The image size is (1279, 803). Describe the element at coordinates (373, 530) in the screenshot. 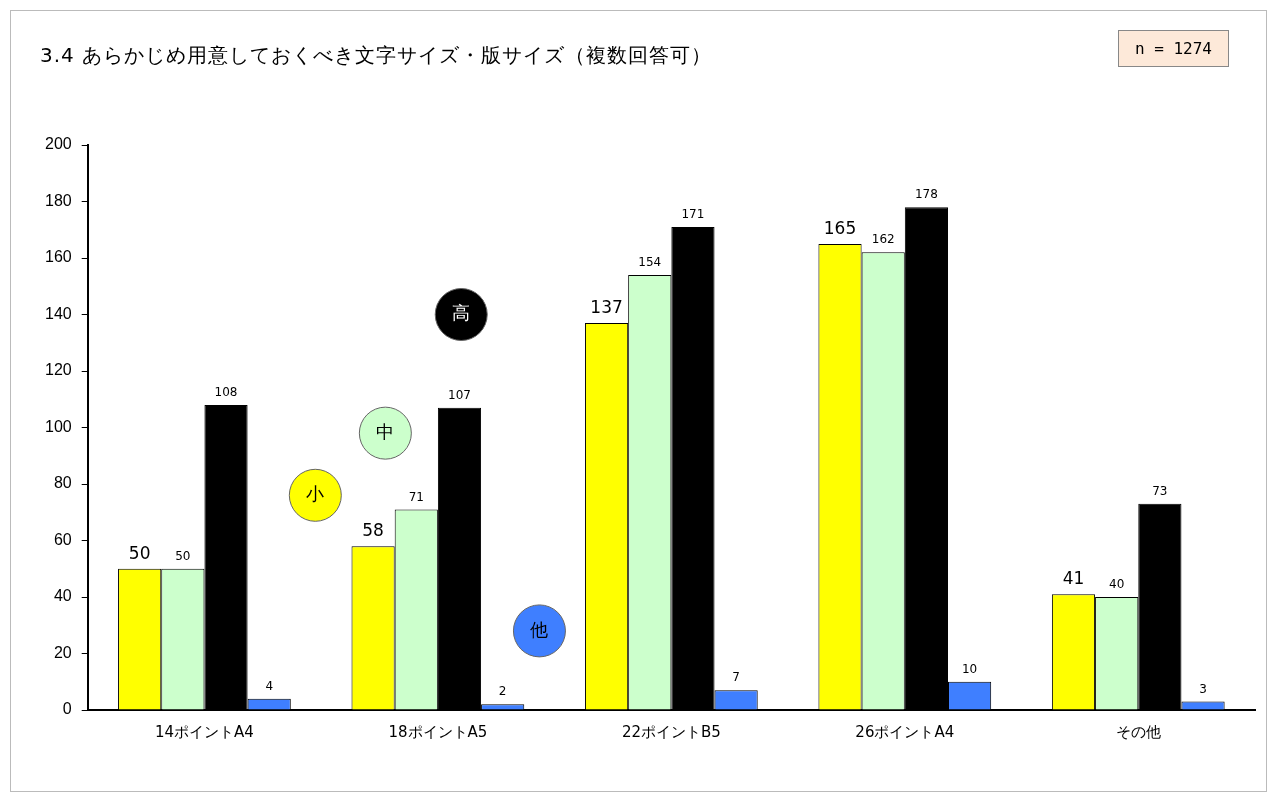

I see `data-label: 58` at that location.